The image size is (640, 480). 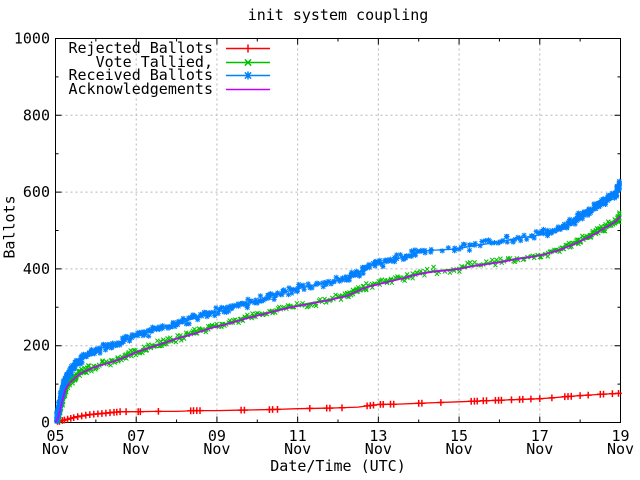 What do you see at coordinates (620, 436) in the screenshot?
I see `x-tick-label-day: 19` at bounding box center [620, 436].